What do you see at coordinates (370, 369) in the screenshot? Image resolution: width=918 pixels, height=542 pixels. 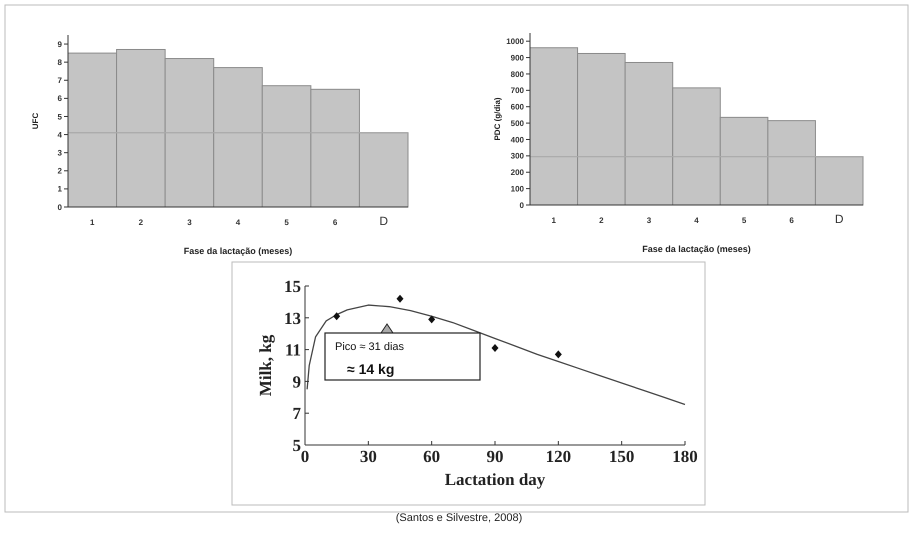 I see `annotation: ≈ 14 kg` at bounding box center [370, 369].